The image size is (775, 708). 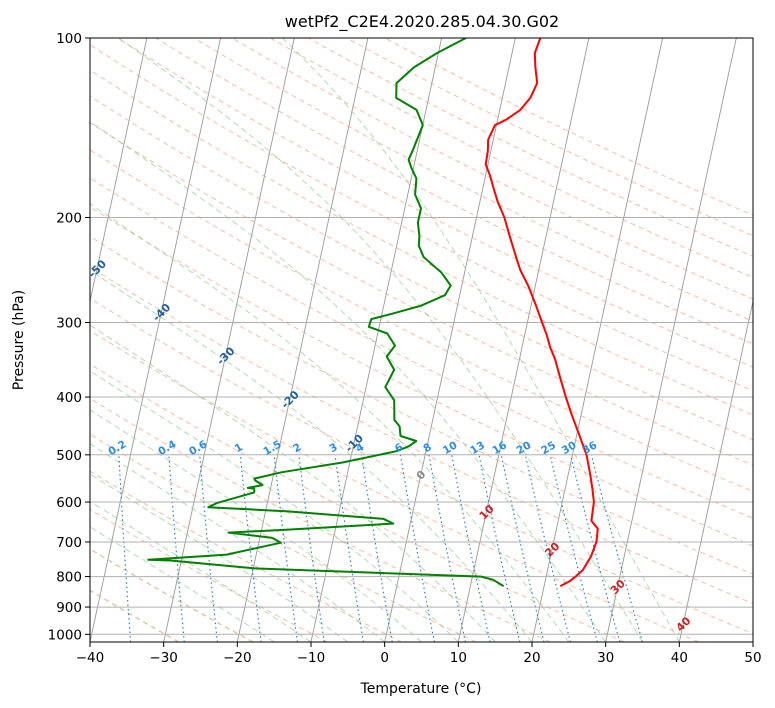 What do you see at coordinates (65, 635) in the screenshot?
I see `y-tick-label: 1000` at bounding box center [65, 635].